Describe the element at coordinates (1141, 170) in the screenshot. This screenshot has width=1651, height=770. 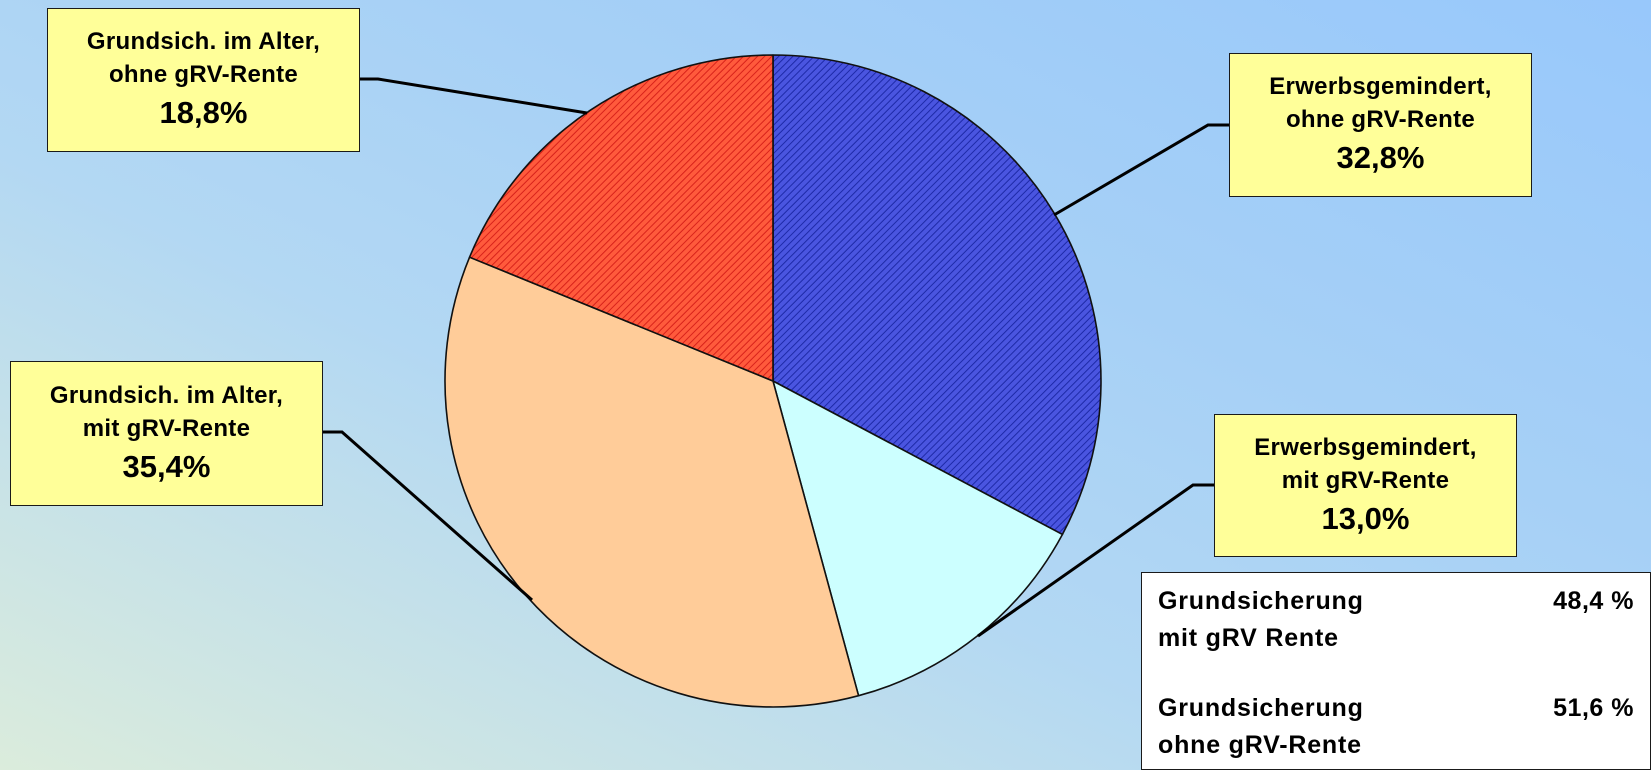
I see `leader-line-erwerbs-ohne` at that location.